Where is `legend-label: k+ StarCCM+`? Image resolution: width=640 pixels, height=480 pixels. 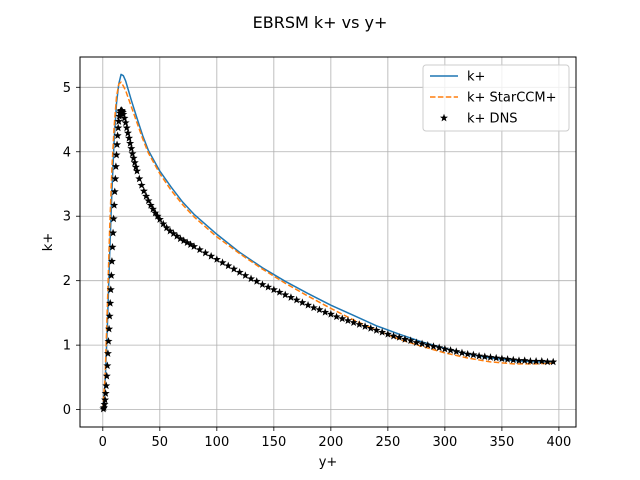
legend-label: k+ StarCCM+ is located at coordinates (511, 98).